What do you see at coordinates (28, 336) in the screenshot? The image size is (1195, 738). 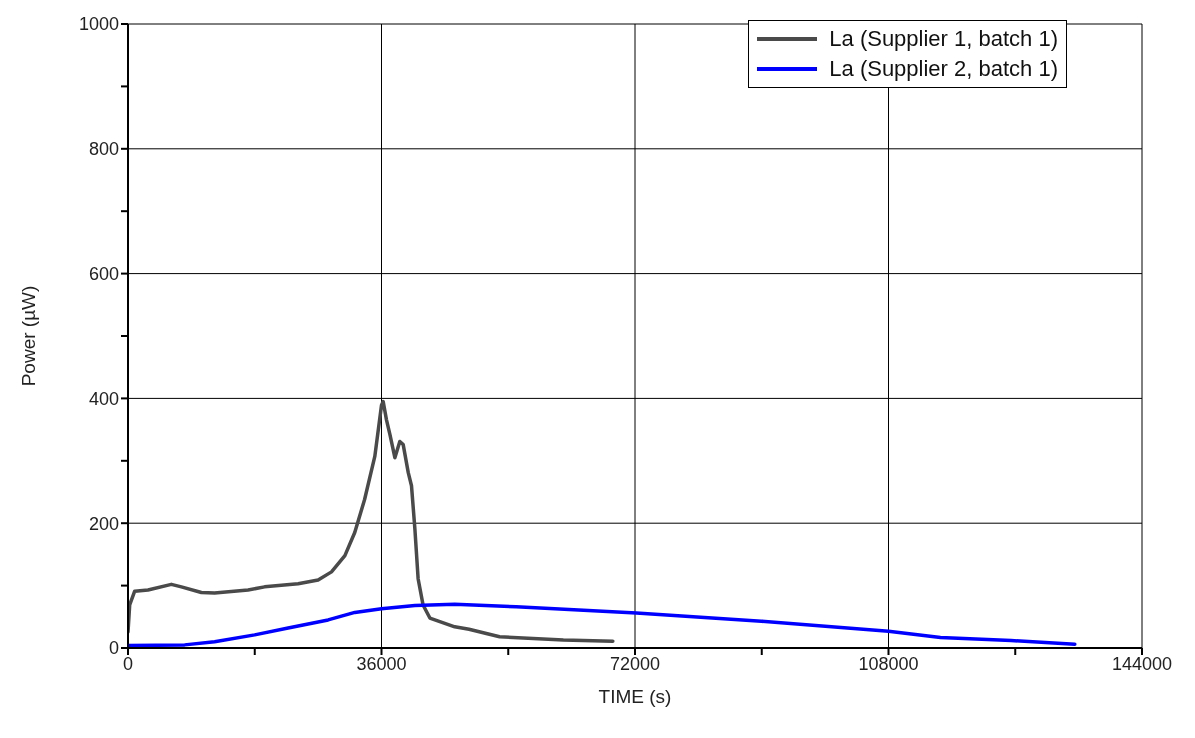 I see `y-axis-title: Power (µW)` at bounding box center [28, 336].